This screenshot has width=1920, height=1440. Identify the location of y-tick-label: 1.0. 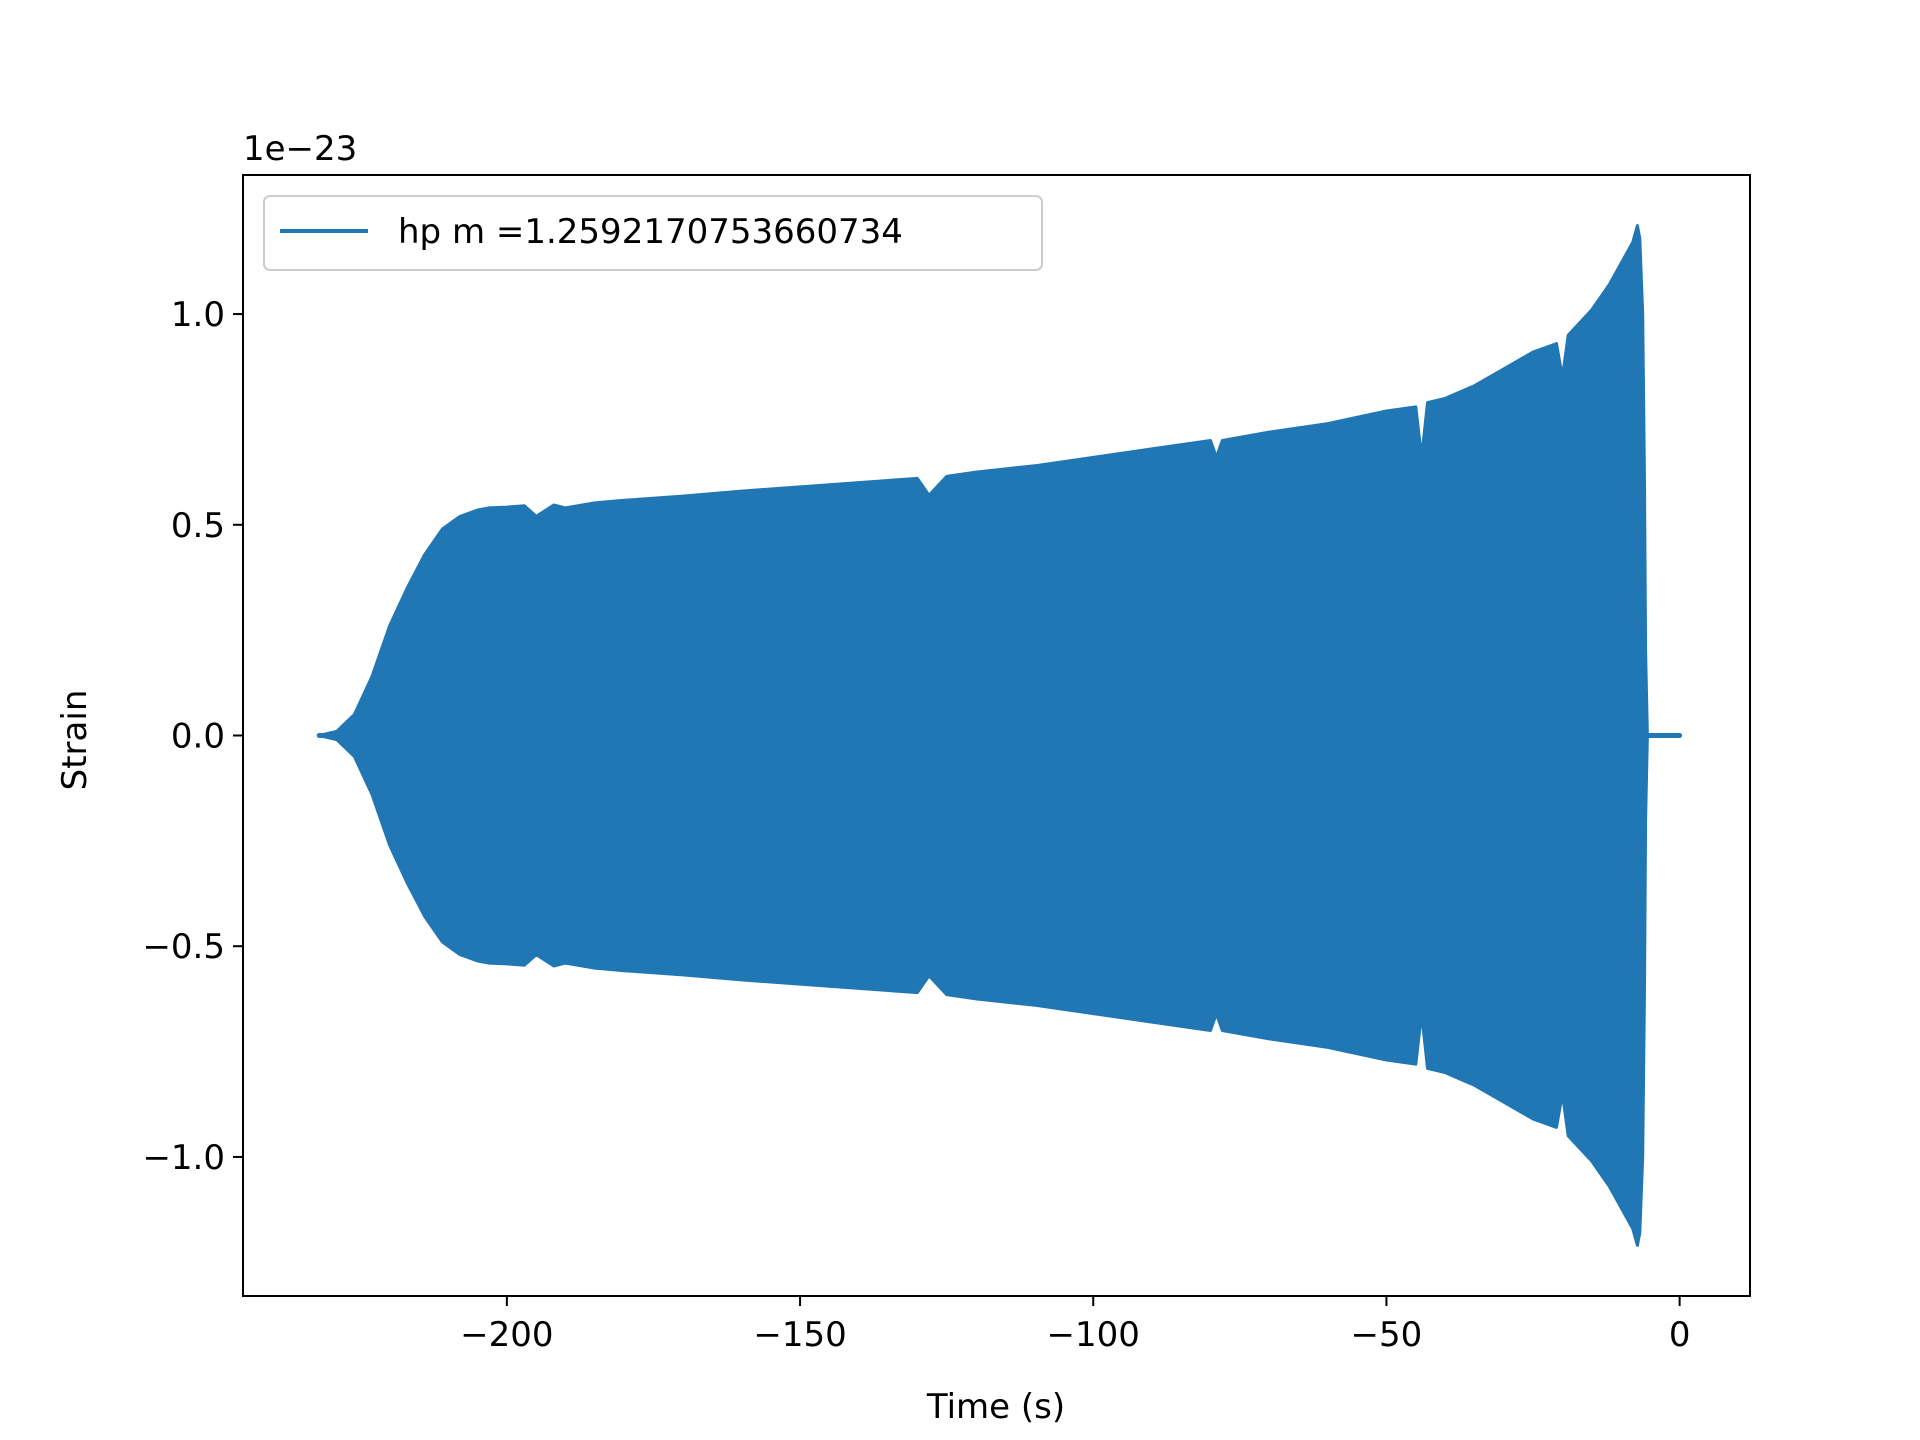
(198, 315).